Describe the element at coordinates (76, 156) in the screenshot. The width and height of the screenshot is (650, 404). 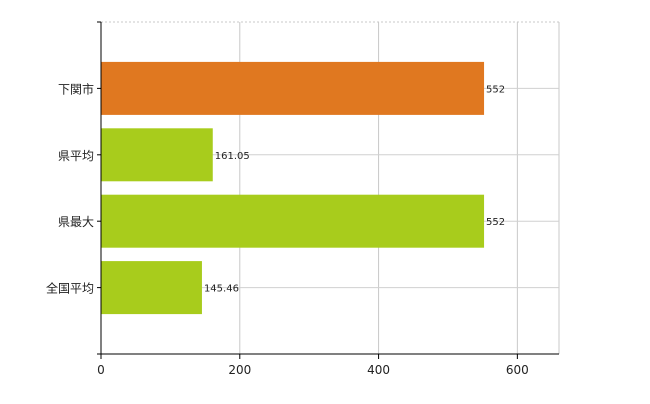
I see `category-label: 県平均` at that location.